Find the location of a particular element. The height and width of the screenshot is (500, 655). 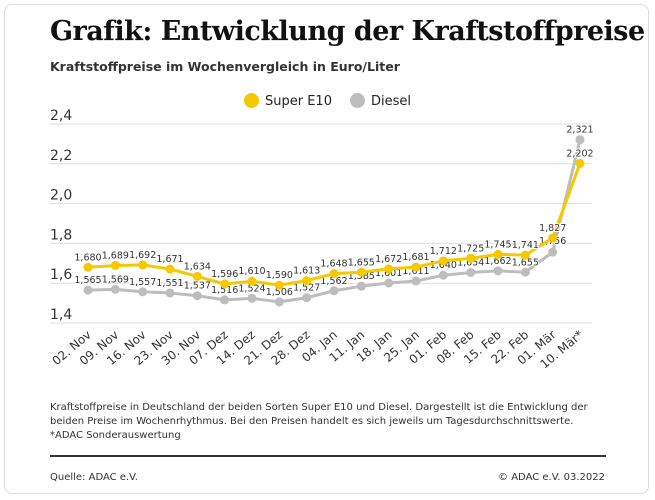

data-label: 1,712 is located at coordinates (443, 251).